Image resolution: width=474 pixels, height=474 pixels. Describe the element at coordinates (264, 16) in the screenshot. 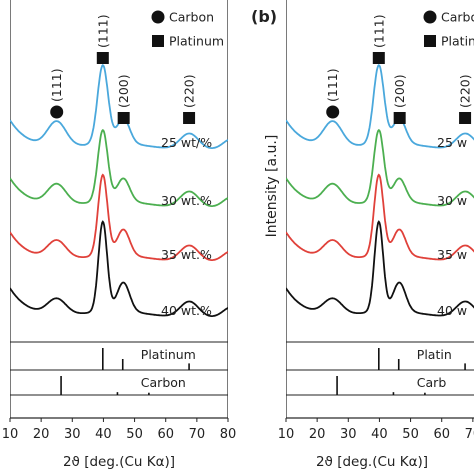

I see `panel-label: (b)` at that location.